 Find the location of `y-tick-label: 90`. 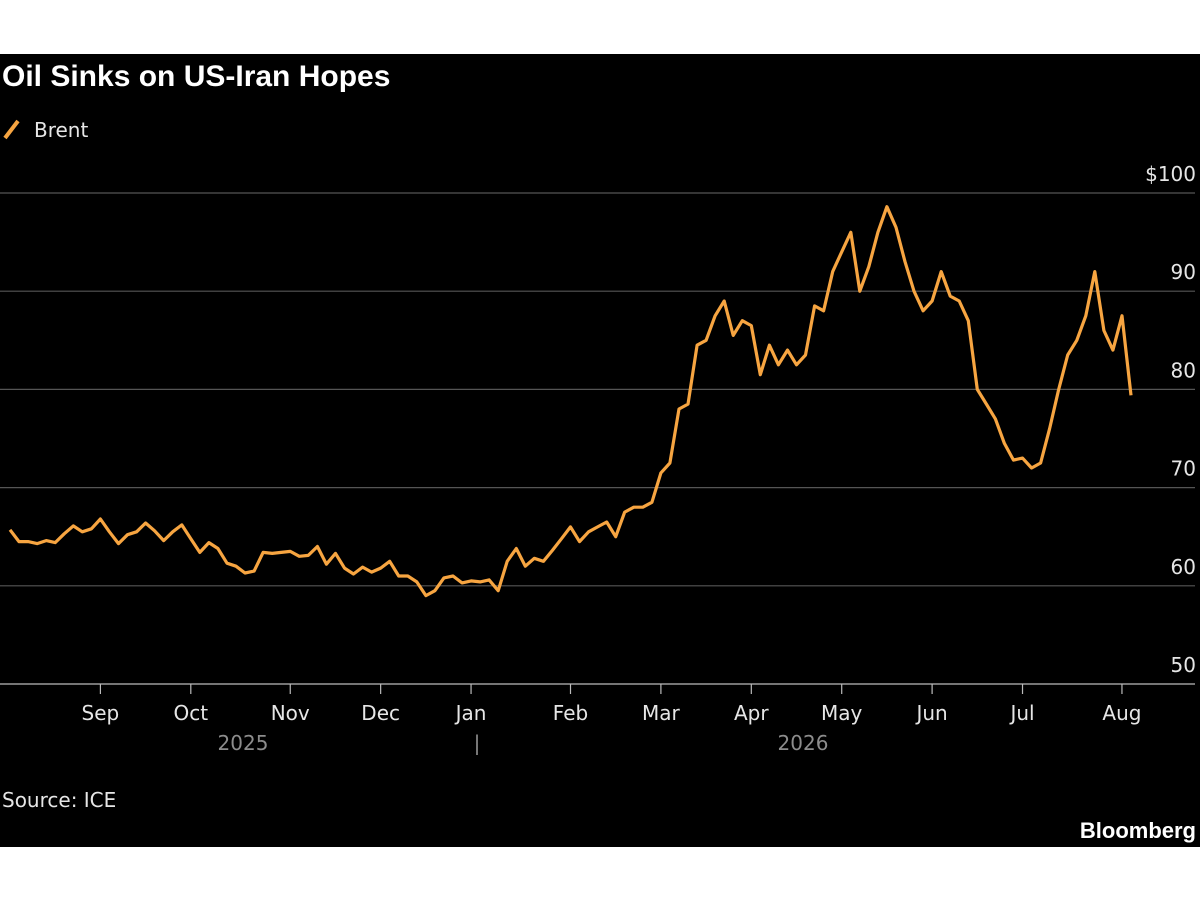

y-tick-label: 90 is located at coordinates (1183, 272).